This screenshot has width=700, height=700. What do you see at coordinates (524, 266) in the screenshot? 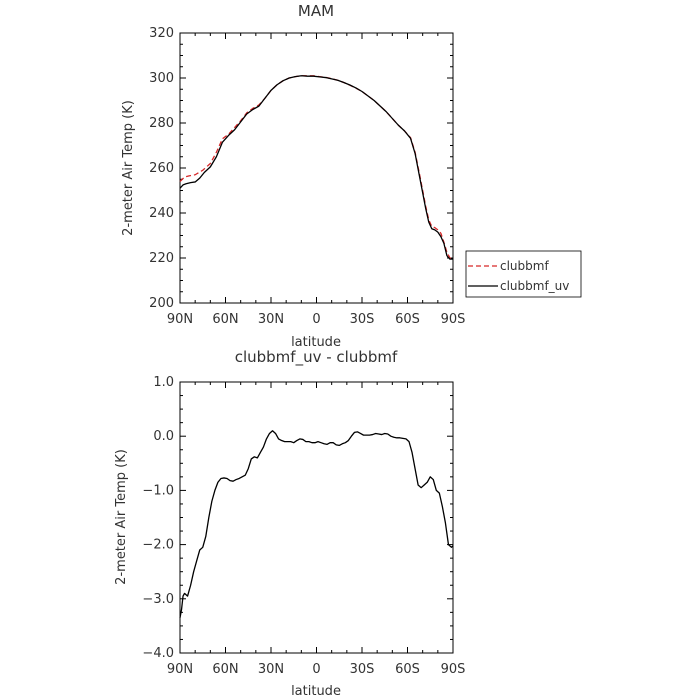
I see `legend-label-clubbmf: clubbmf` at bounding box center [524, 266].